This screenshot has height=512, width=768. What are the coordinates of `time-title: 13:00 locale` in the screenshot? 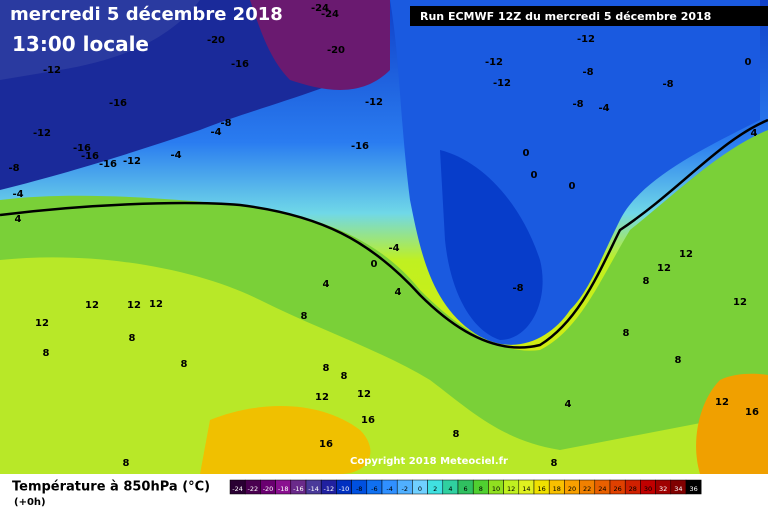 It's located at (80, 44).